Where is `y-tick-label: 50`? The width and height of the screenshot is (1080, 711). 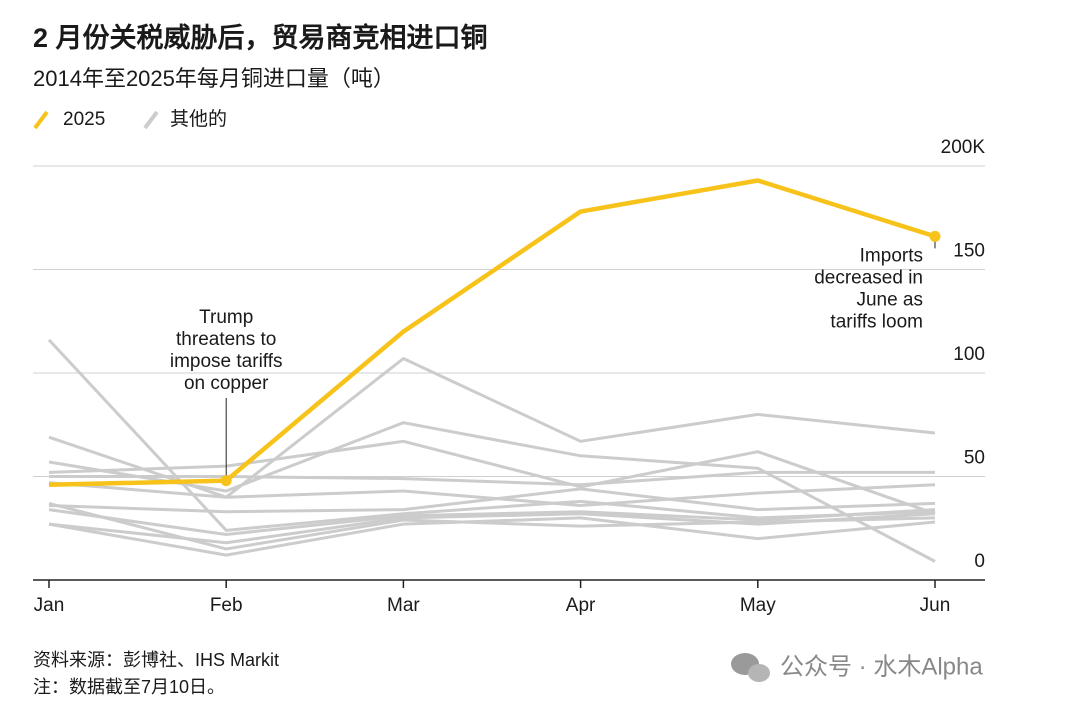
y-tick-label: 50 is located at coordinates (974, 458).